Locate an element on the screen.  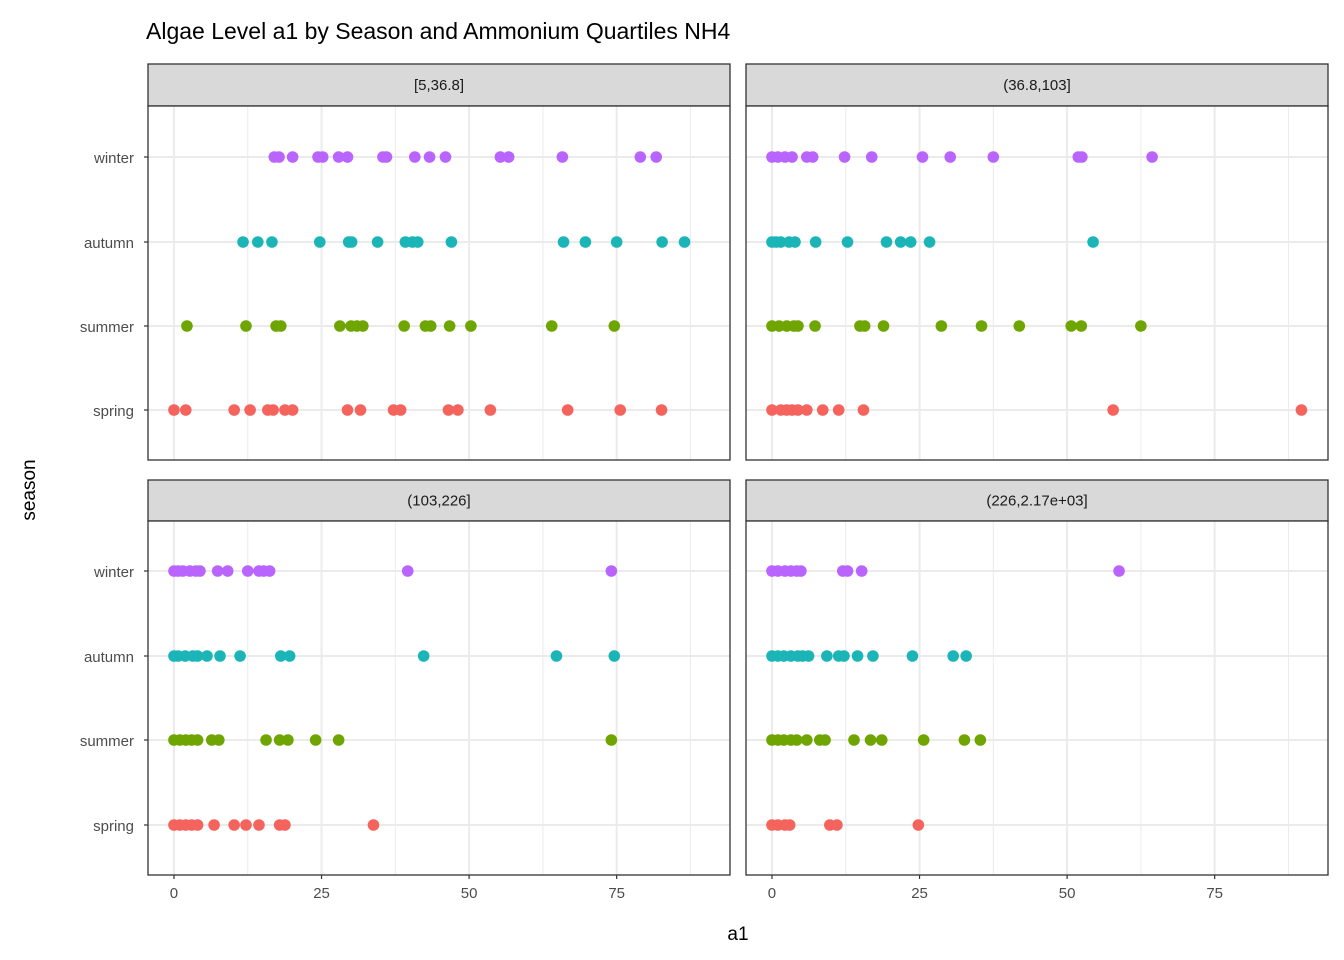
x-tick-label: 75 is located at coordinates (616, 893).